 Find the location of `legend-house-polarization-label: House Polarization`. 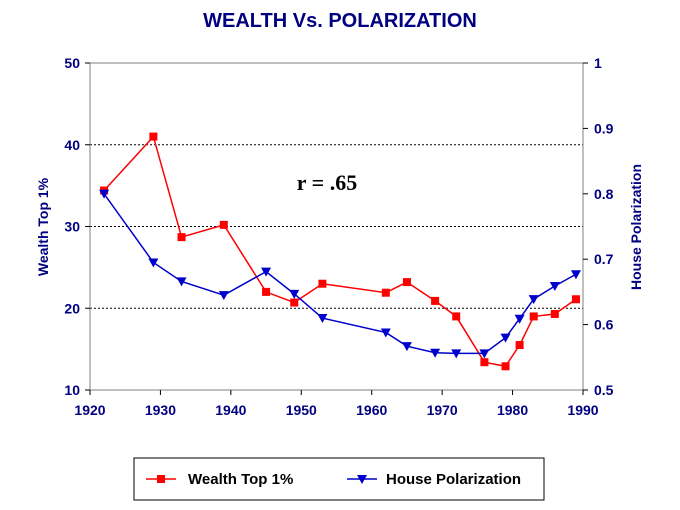

legend-house-polarization-label: House Polarization is located at coordinates (453, 479).